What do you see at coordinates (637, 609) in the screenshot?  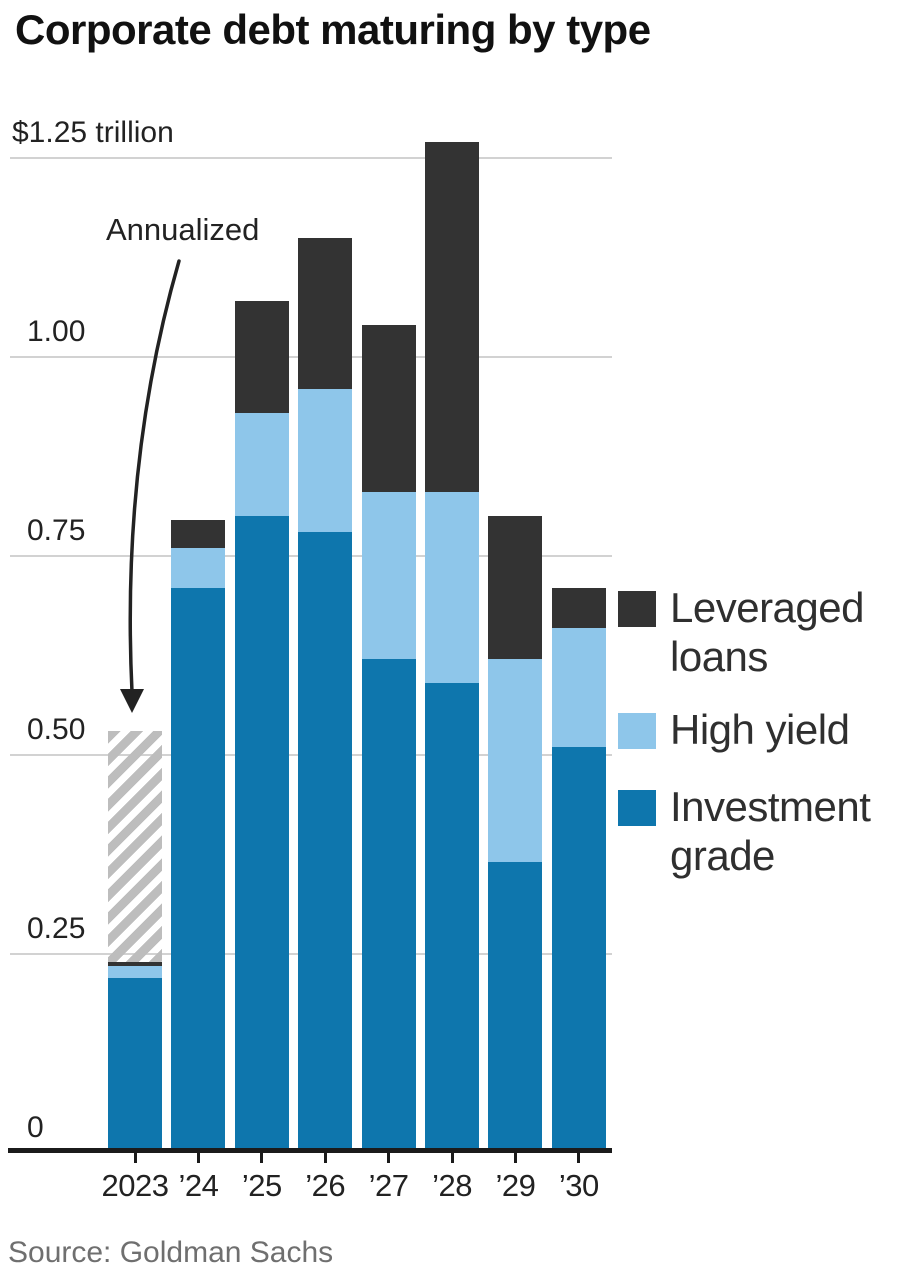 I see `legend-swatch-leveraged-loans` at bounding box center [637, 609].